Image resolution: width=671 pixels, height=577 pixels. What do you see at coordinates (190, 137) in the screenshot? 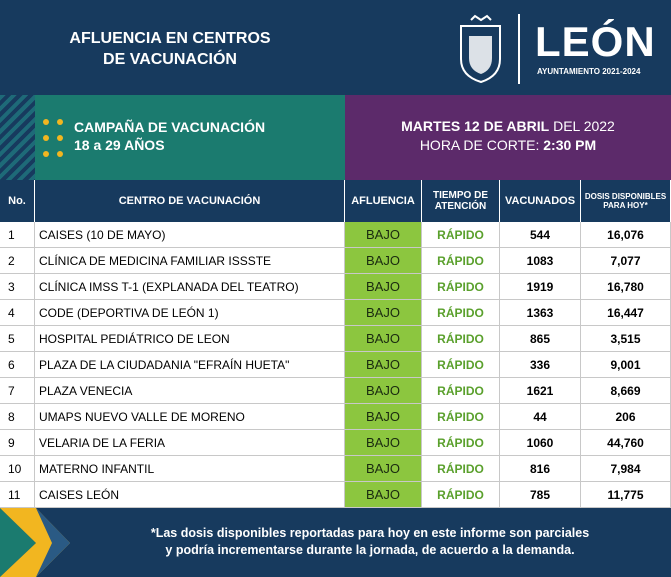
I see `campaign-box` at bounding box center [190, 137].